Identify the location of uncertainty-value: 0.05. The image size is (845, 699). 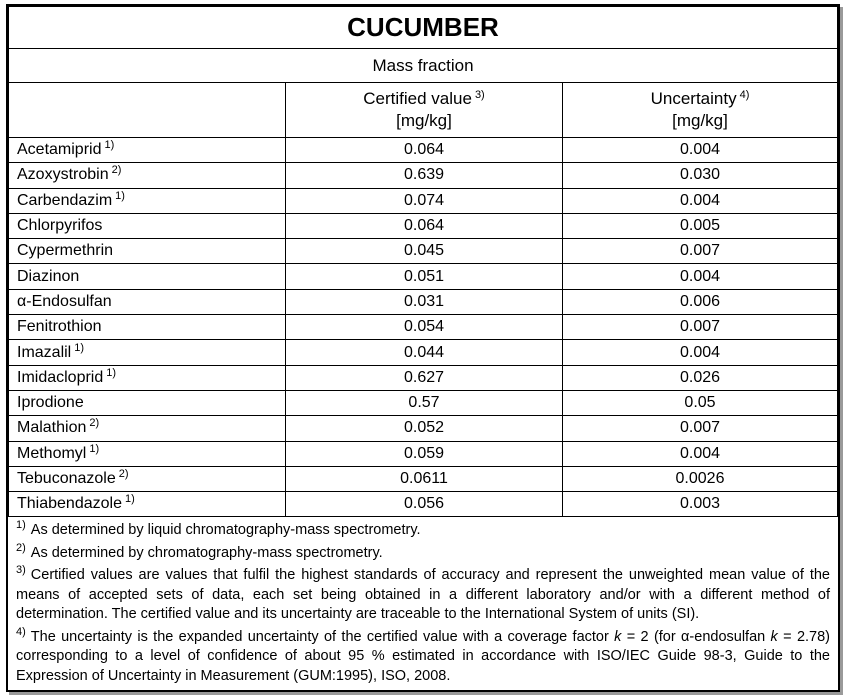
(700, 403).